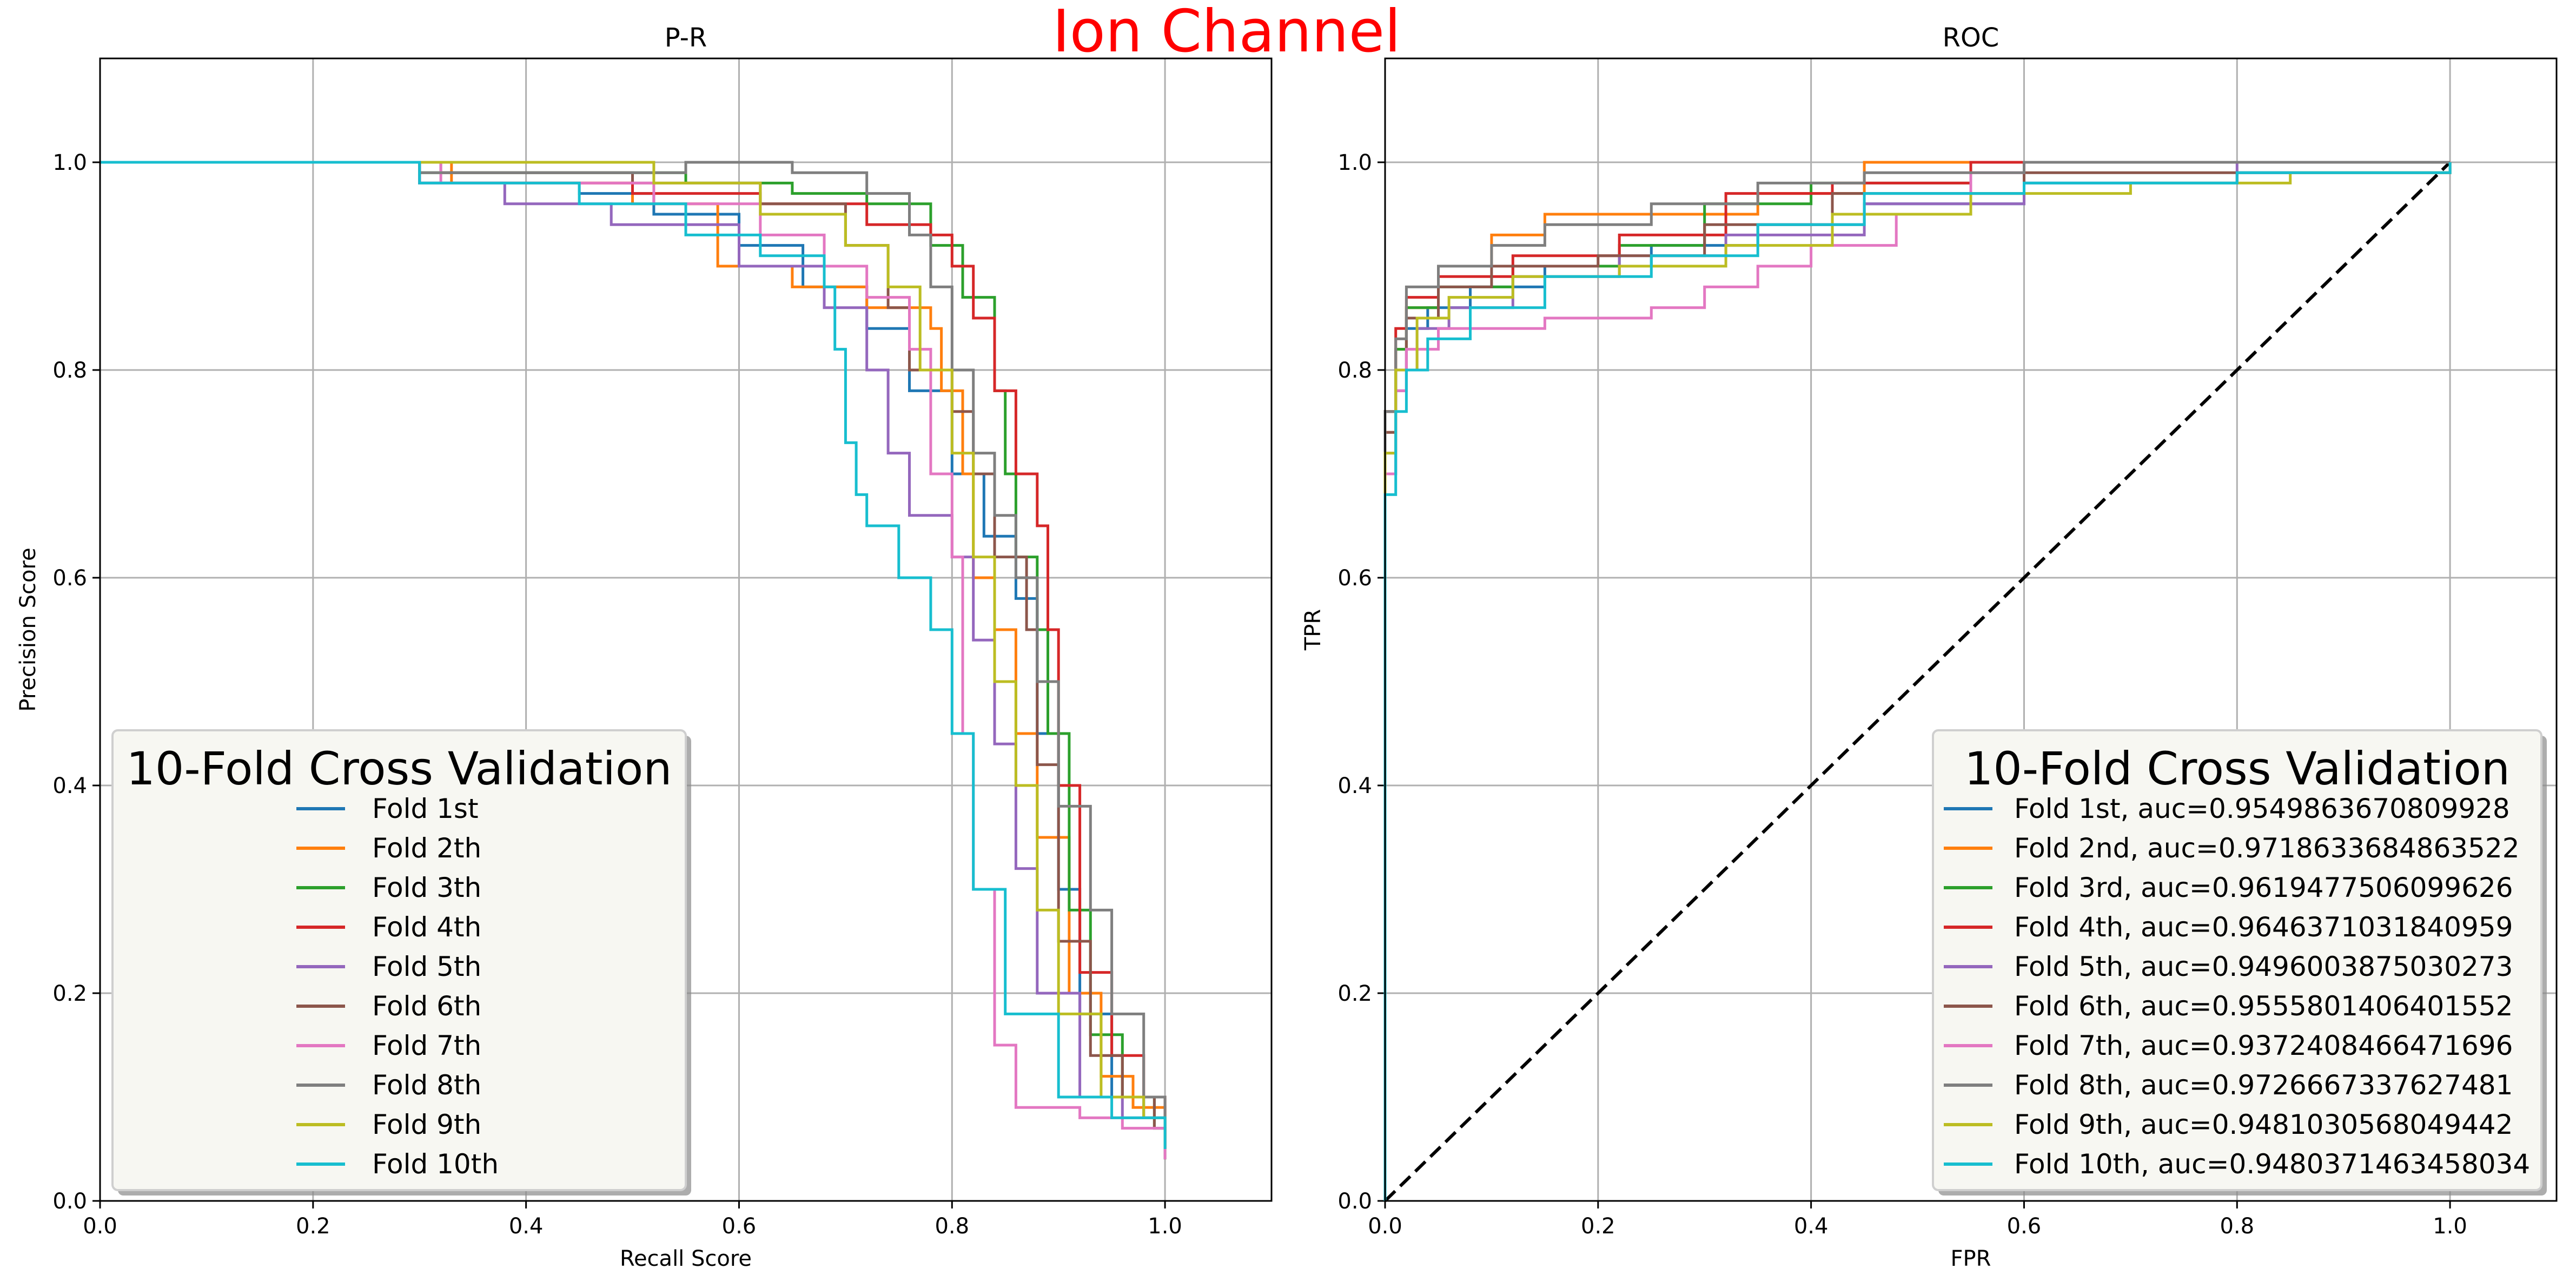  Describe the element at coordinates (426, 808) in the screenshot. I see `pr-legend-entry: Fold 1st` at that location.